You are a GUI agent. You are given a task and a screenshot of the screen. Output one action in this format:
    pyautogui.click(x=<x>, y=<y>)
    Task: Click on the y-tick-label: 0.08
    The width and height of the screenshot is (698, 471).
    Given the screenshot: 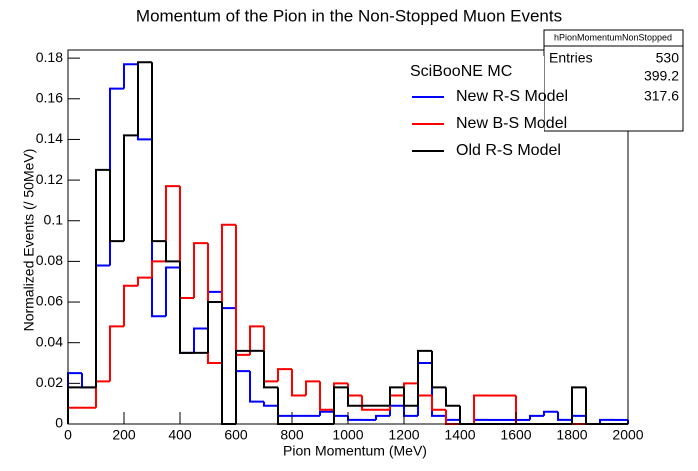 What is the action you would take?
    pyautogui.click(x=49, y=260)
    